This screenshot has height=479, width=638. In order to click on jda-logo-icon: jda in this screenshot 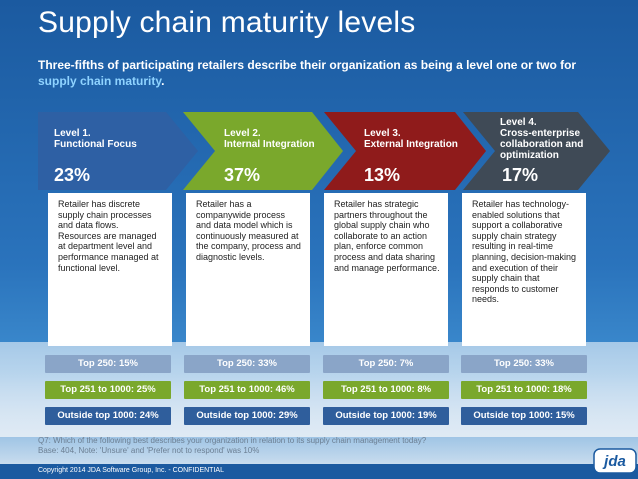, I will do `click(615, 461)`.